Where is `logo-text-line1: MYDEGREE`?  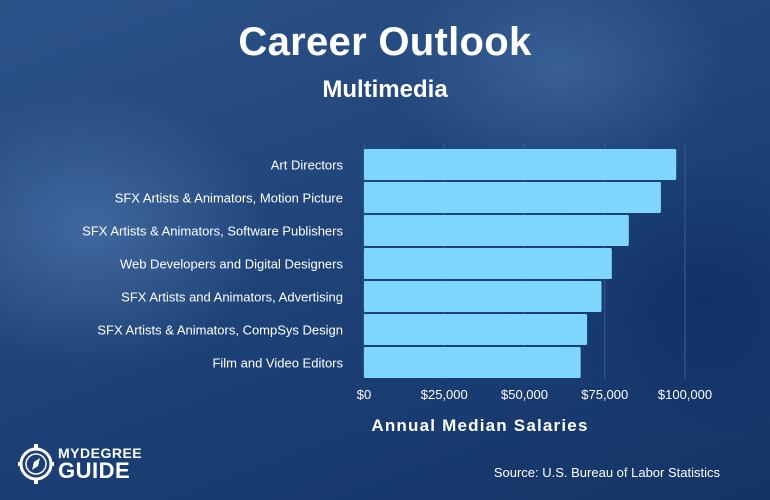 logo-text-line1: MYDEGREE is located at coordinates (100, 453).